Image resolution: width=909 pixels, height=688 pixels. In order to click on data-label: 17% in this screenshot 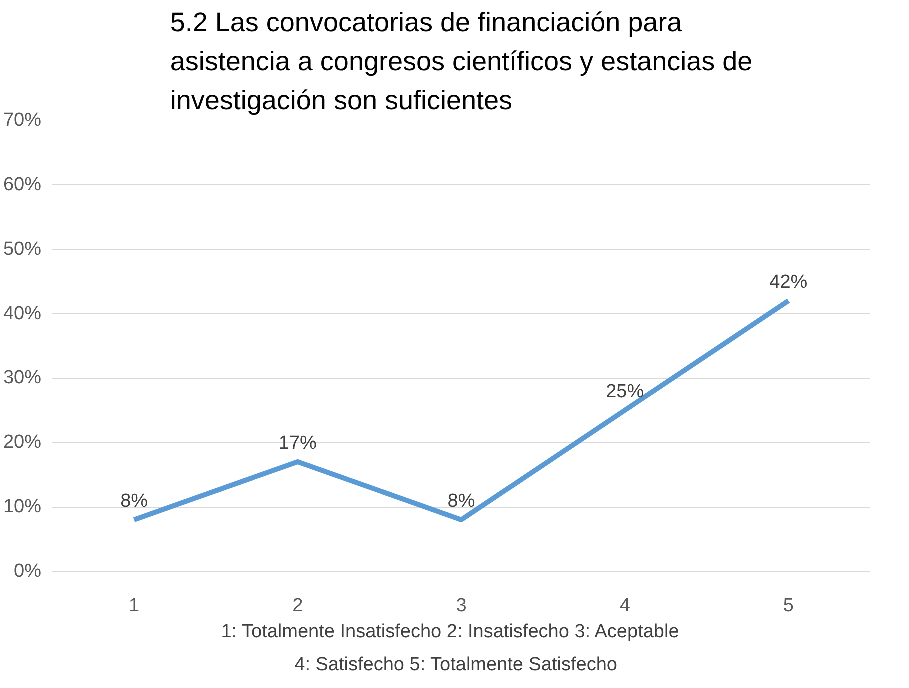, I will do `click(298, 443)`.